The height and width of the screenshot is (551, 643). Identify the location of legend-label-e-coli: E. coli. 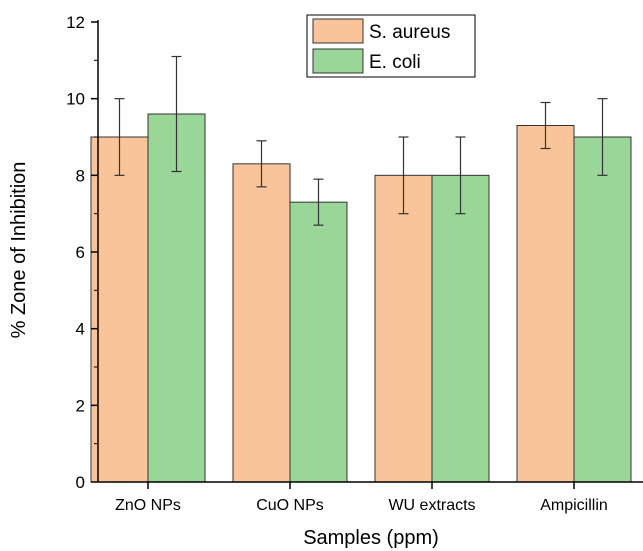
(395, 62).